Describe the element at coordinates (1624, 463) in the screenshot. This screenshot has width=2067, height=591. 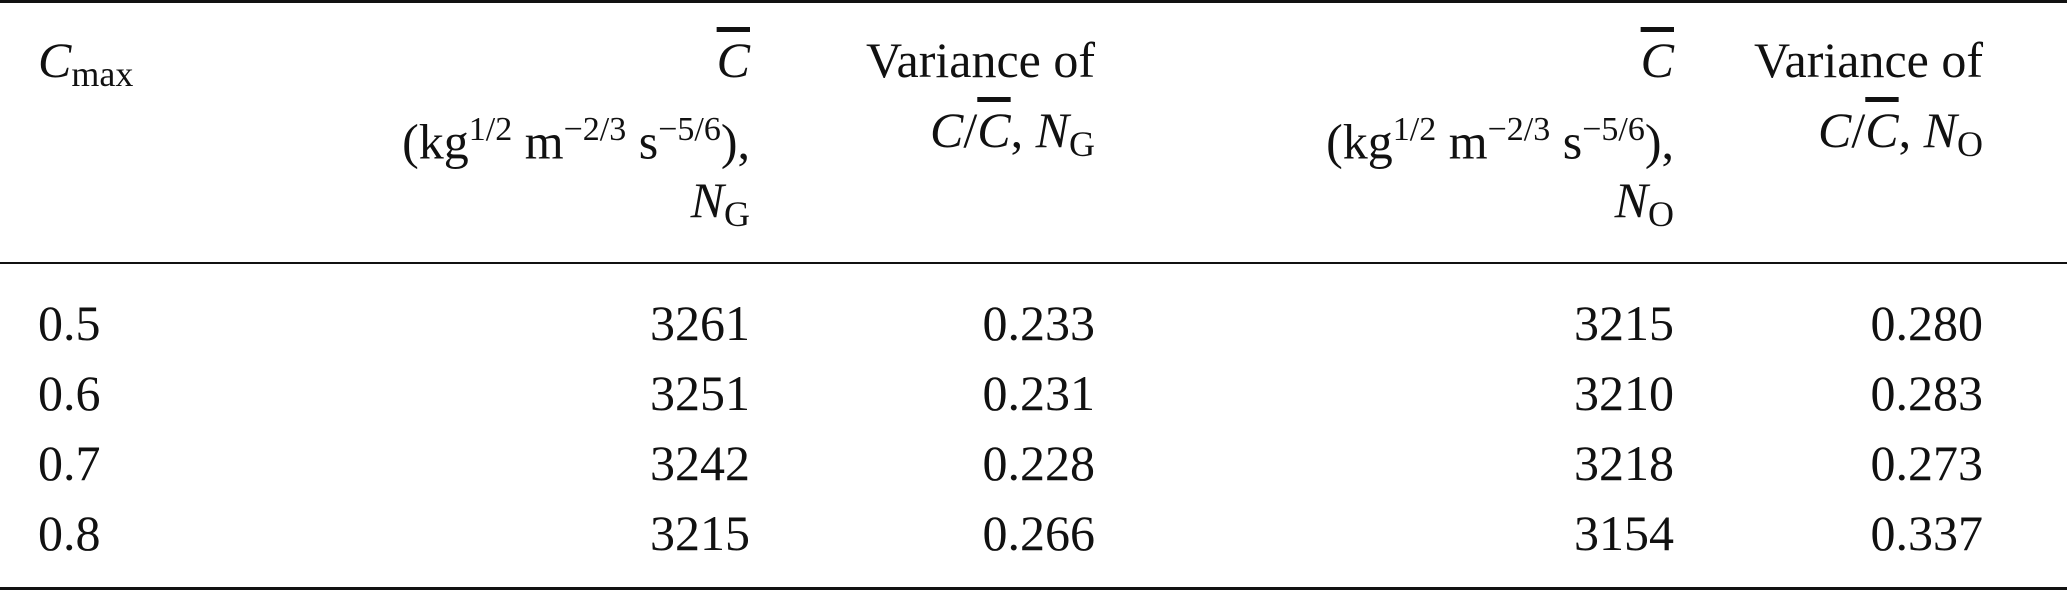
I see `cell-cbar-no: 3218` at that location.